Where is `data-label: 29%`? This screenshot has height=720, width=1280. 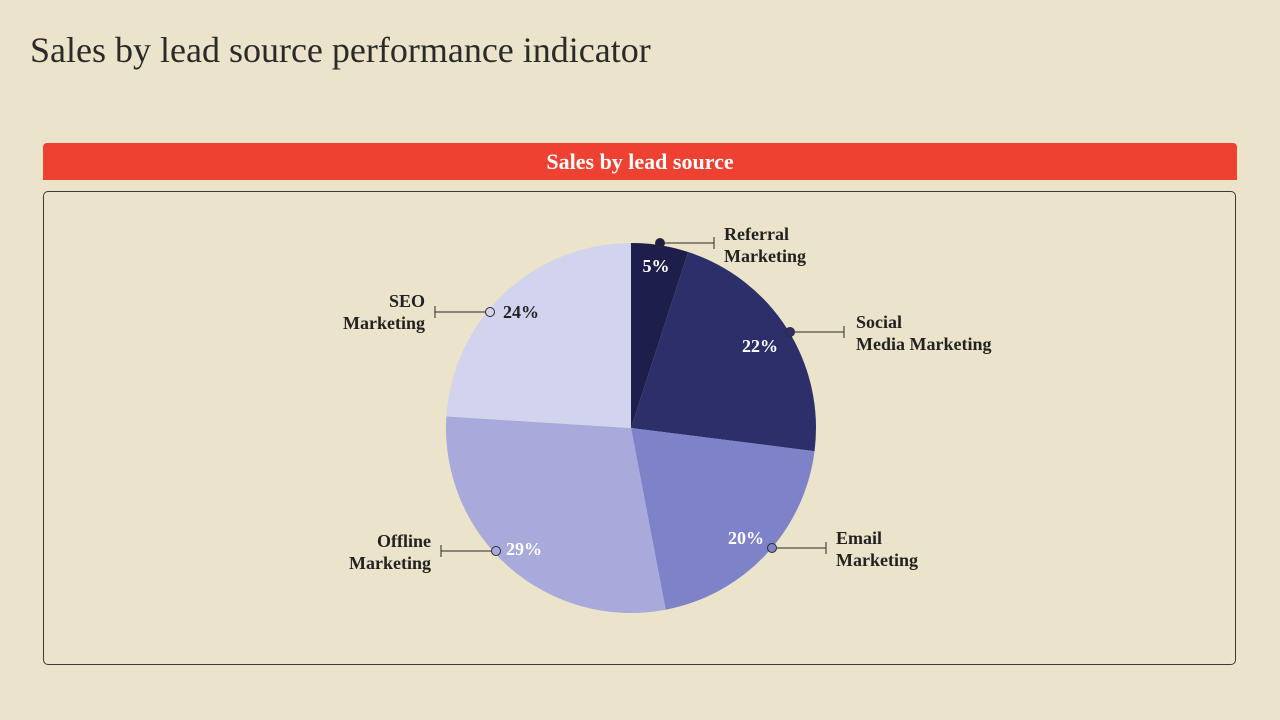
data-label: 29% is located at coordinates (524, 549).